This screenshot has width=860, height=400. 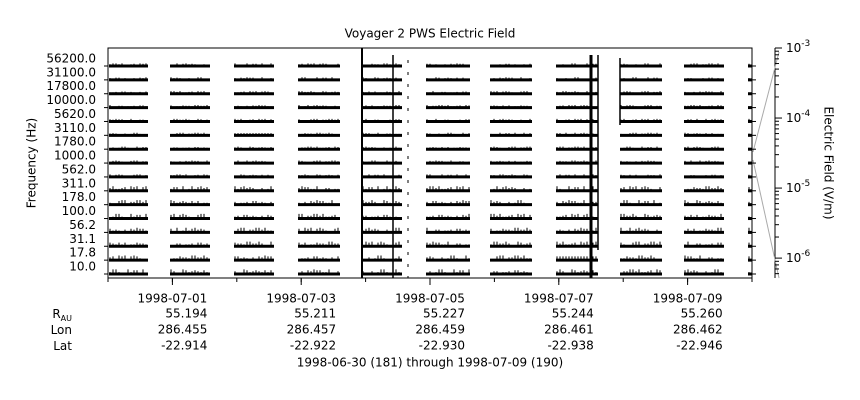 What do you see at coordinates (71, 100) in the screenshot?
I see `y-tick-label: 10000.0` at bounding box center [71, 100].